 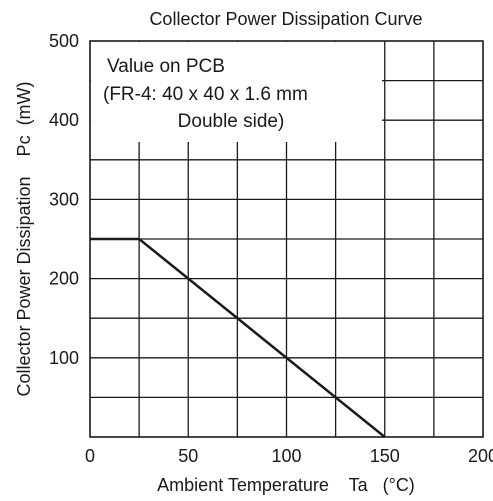 What do you see at coordinates (166, 66) in the screenshot?
I see `annotation-line: Value on PCB` at bounding box center [166, 66].